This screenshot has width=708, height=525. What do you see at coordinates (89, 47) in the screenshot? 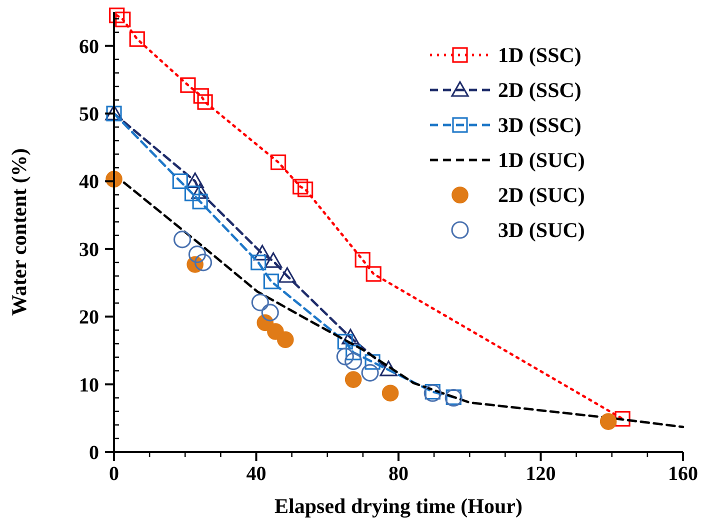
I see `y-tick-label: 60` at bounding box center [89, 47].